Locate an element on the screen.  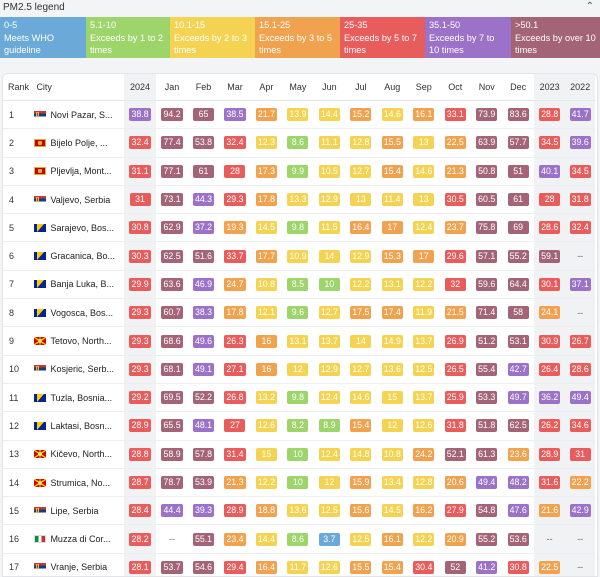
column-header: Jul is located at coordinates (360, 87).